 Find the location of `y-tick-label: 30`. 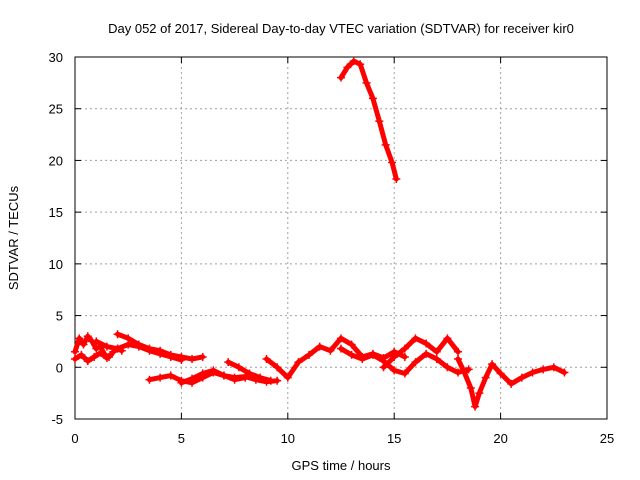

y-tick-label: 30 is located at coordinates (56, 57).